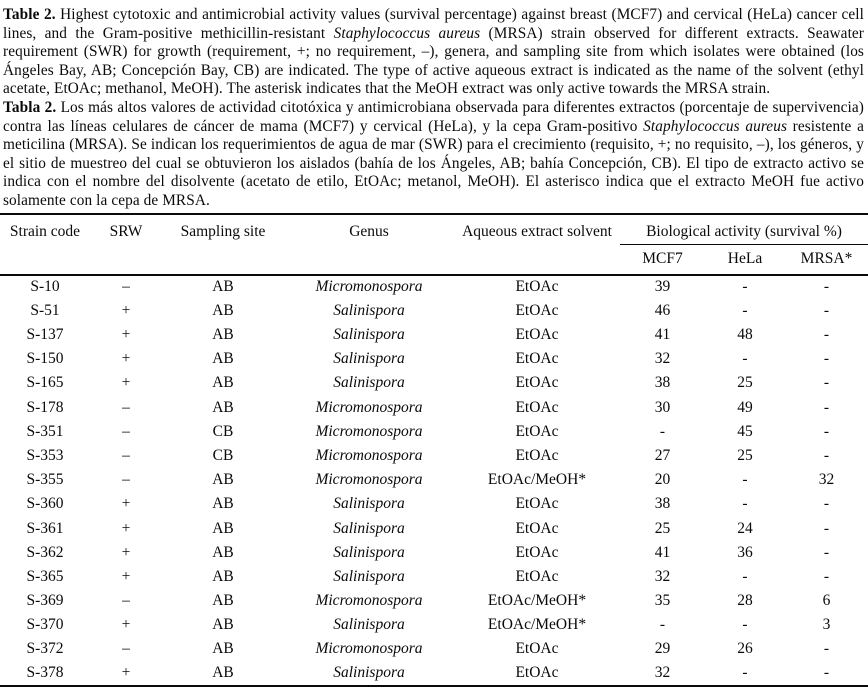  Describe the element at coordinates (826, 259) in the screenshot. I see `header-mrsa: MRSA*` at that location.